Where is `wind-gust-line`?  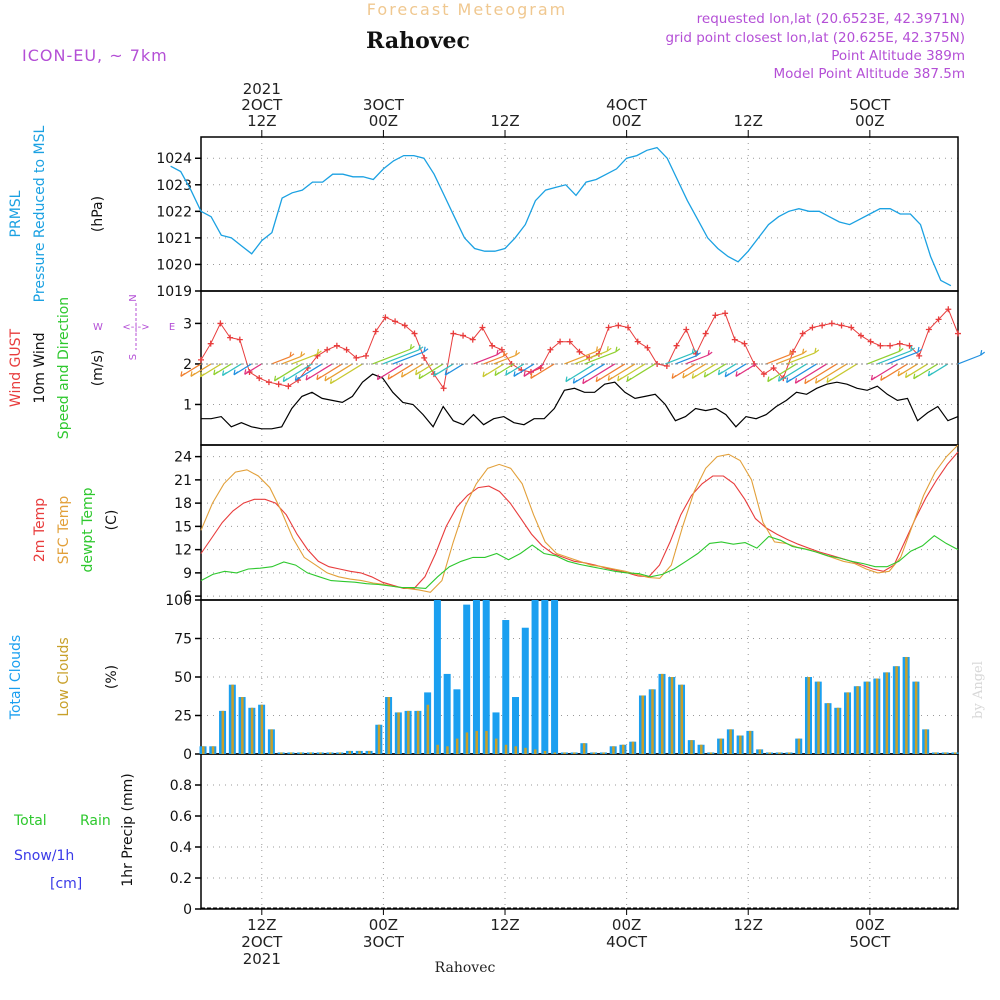
wind-gust-line is located at coordinates (579, 349).